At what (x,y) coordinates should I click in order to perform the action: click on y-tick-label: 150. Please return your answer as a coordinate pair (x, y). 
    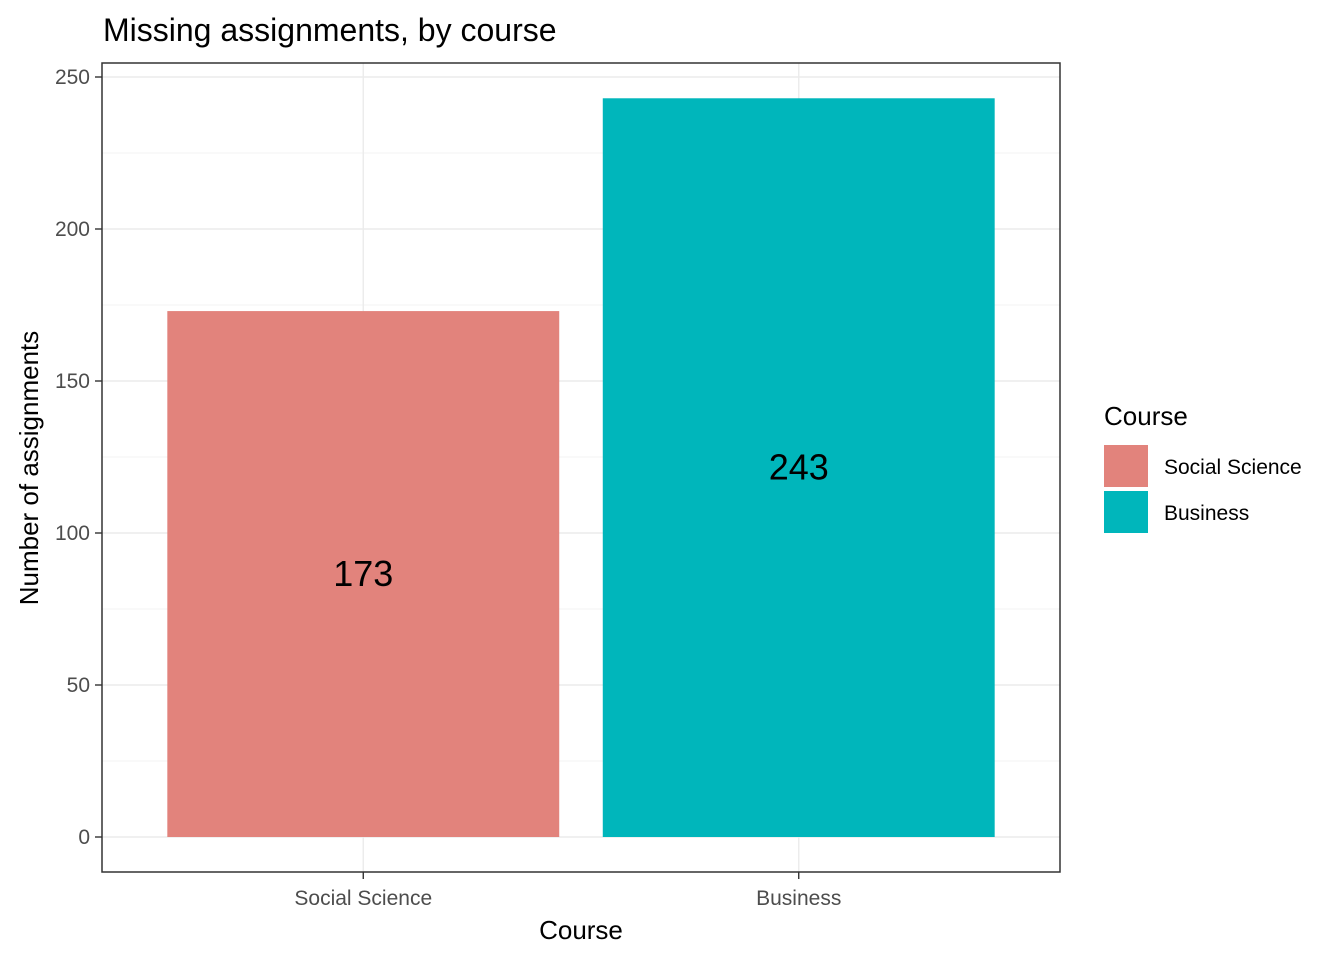
    Looking at the image, I should click on (72, 381).